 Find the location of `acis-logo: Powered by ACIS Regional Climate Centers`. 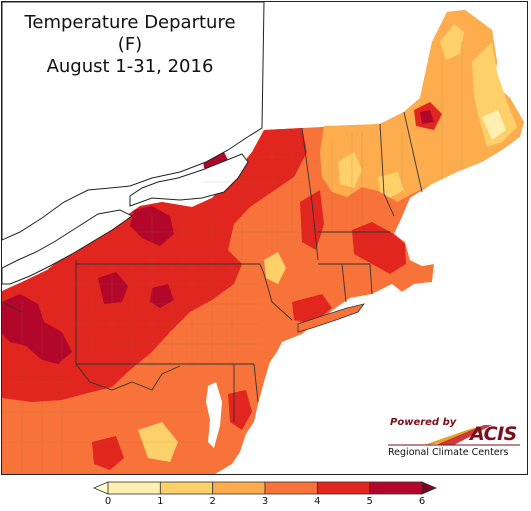

acis-logo: Powered by ACIS Regional Climate Centers is located at coordinates (454, 441).